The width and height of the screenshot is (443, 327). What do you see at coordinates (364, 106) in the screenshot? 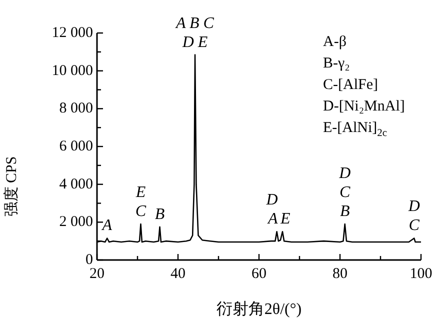
I see `annotation: D-[Ni₂MnAl]` at bounding box center [364, 106].